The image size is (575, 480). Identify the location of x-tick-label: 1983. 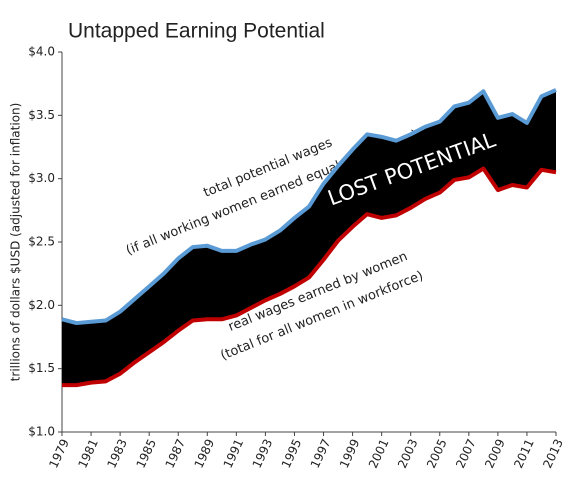
(117, 454).